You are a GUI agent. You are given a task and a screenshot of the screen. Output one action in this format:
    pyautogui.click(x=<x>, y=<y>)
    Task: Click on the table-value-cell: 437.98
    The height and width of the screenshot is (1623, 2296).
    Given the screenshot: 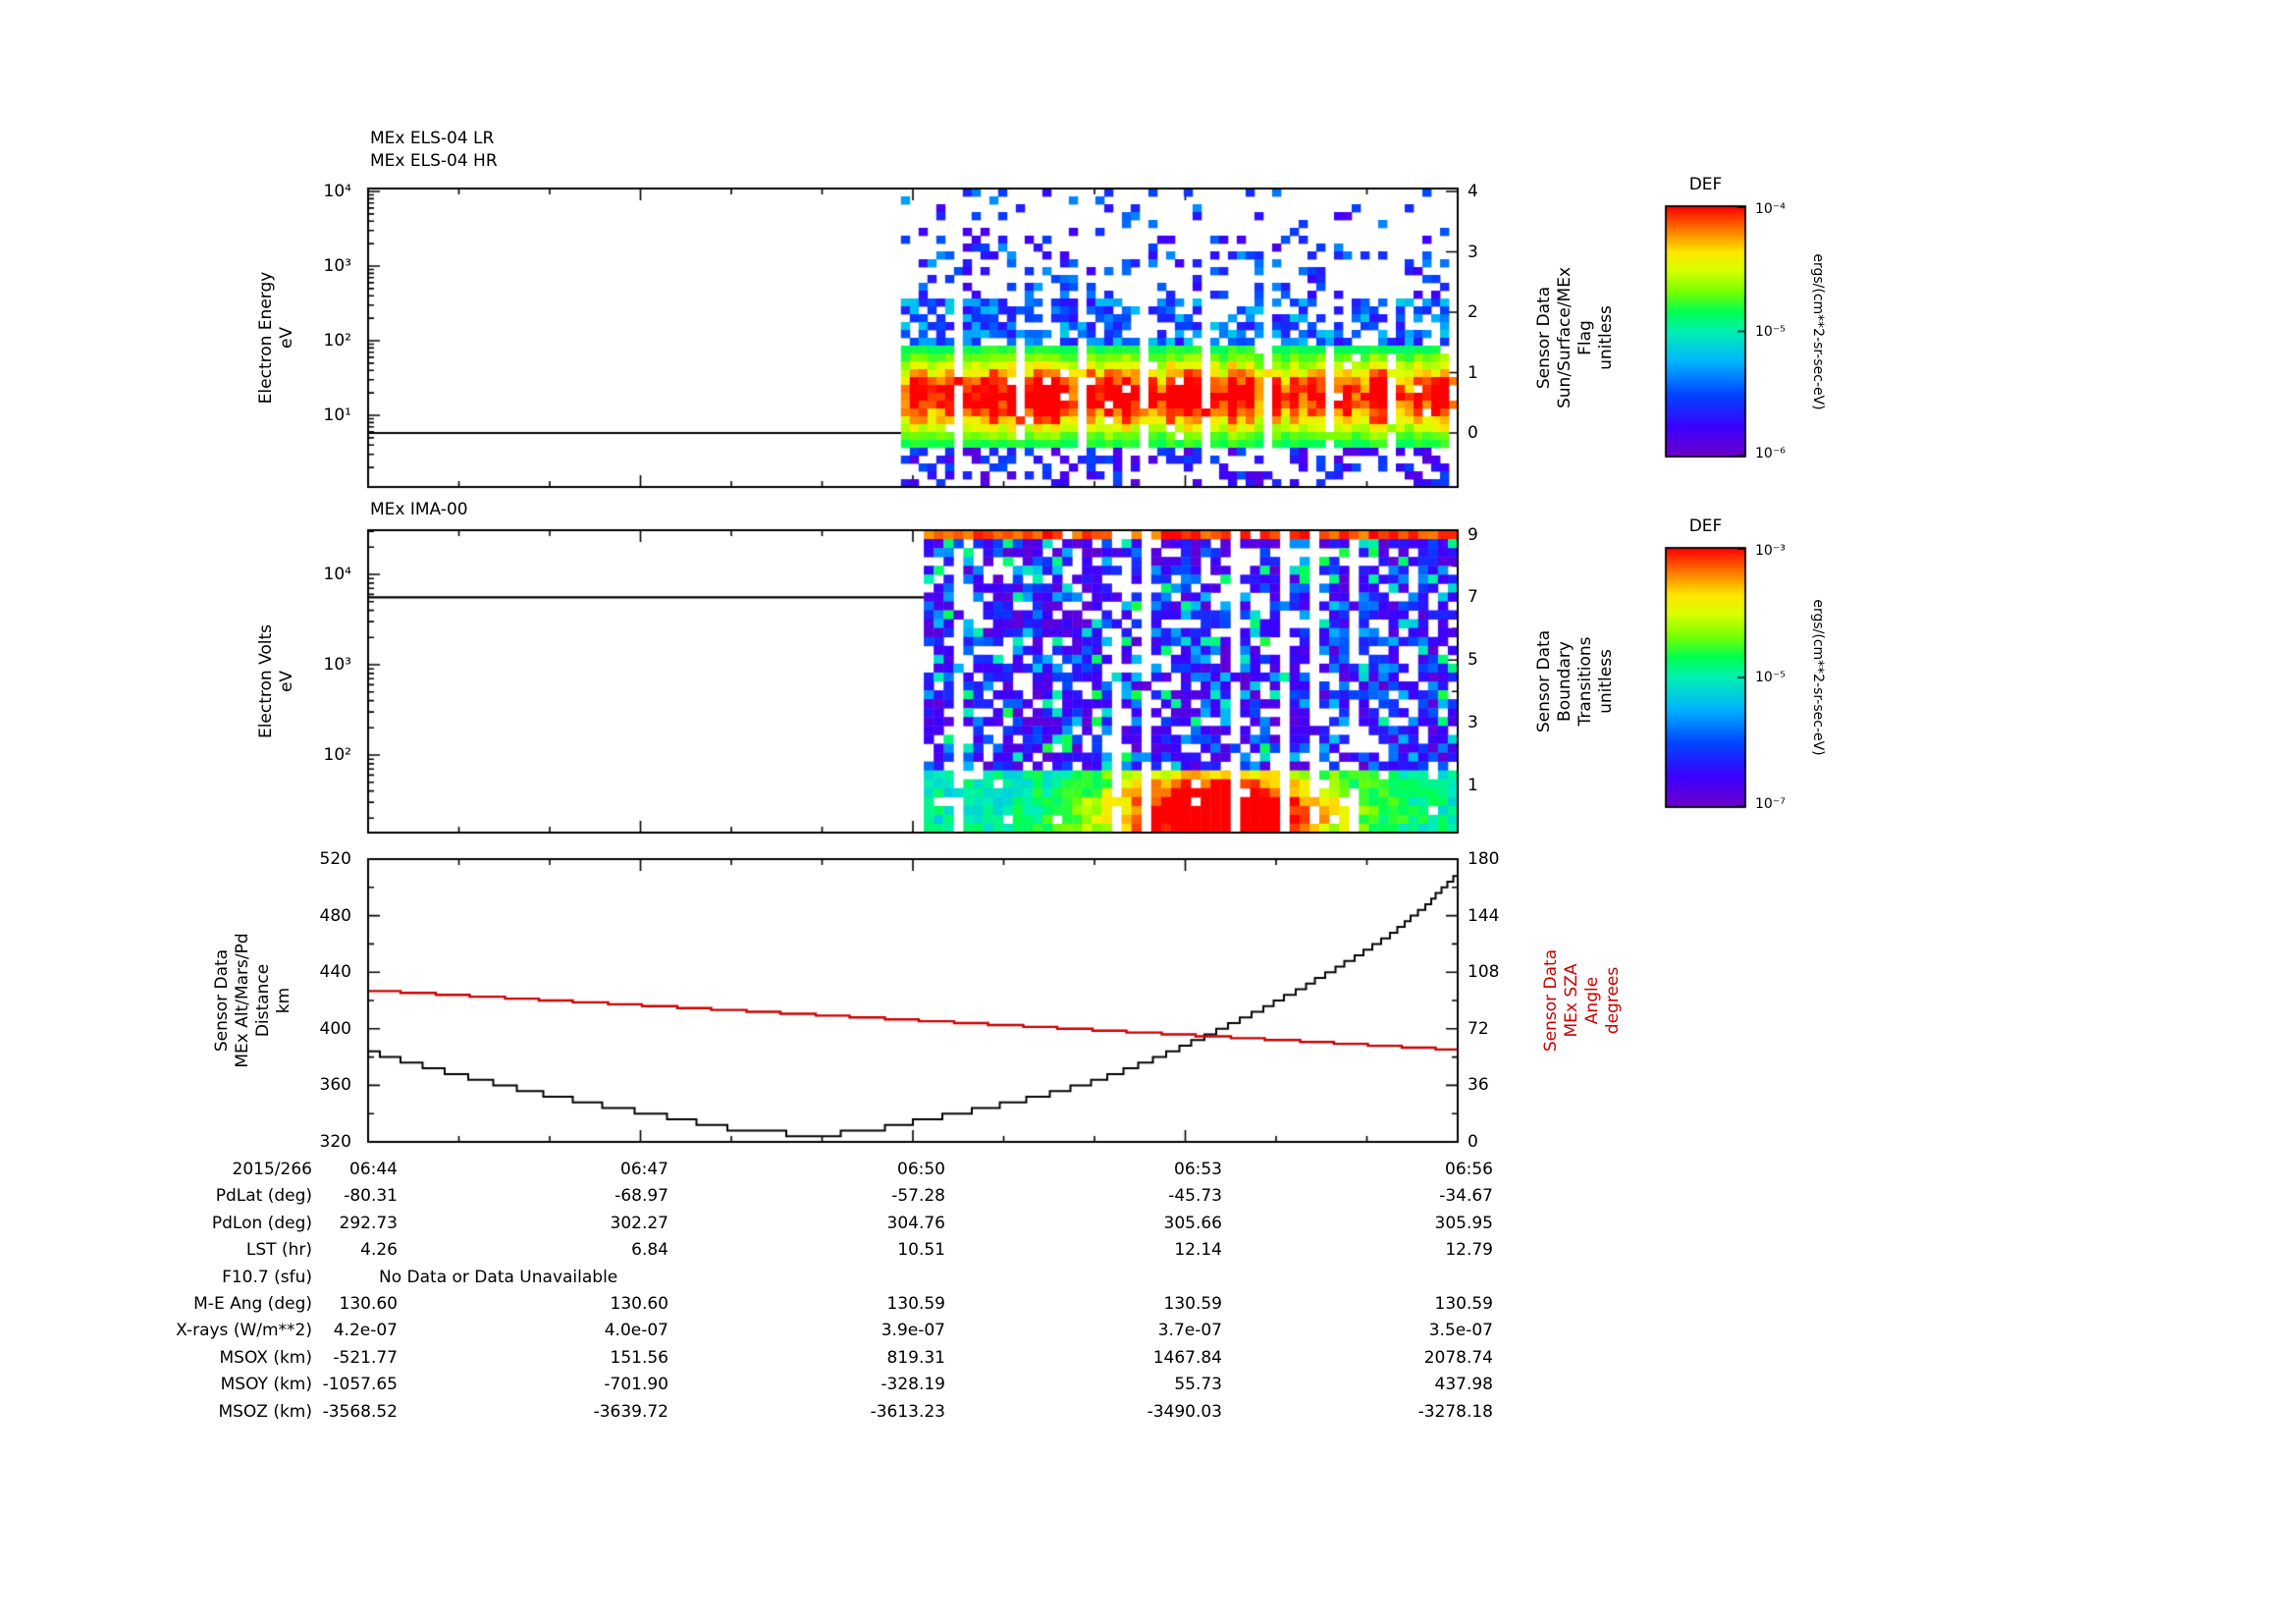 What is the action you would take?
    pyautogui.click(x=1463, y=1385)
    